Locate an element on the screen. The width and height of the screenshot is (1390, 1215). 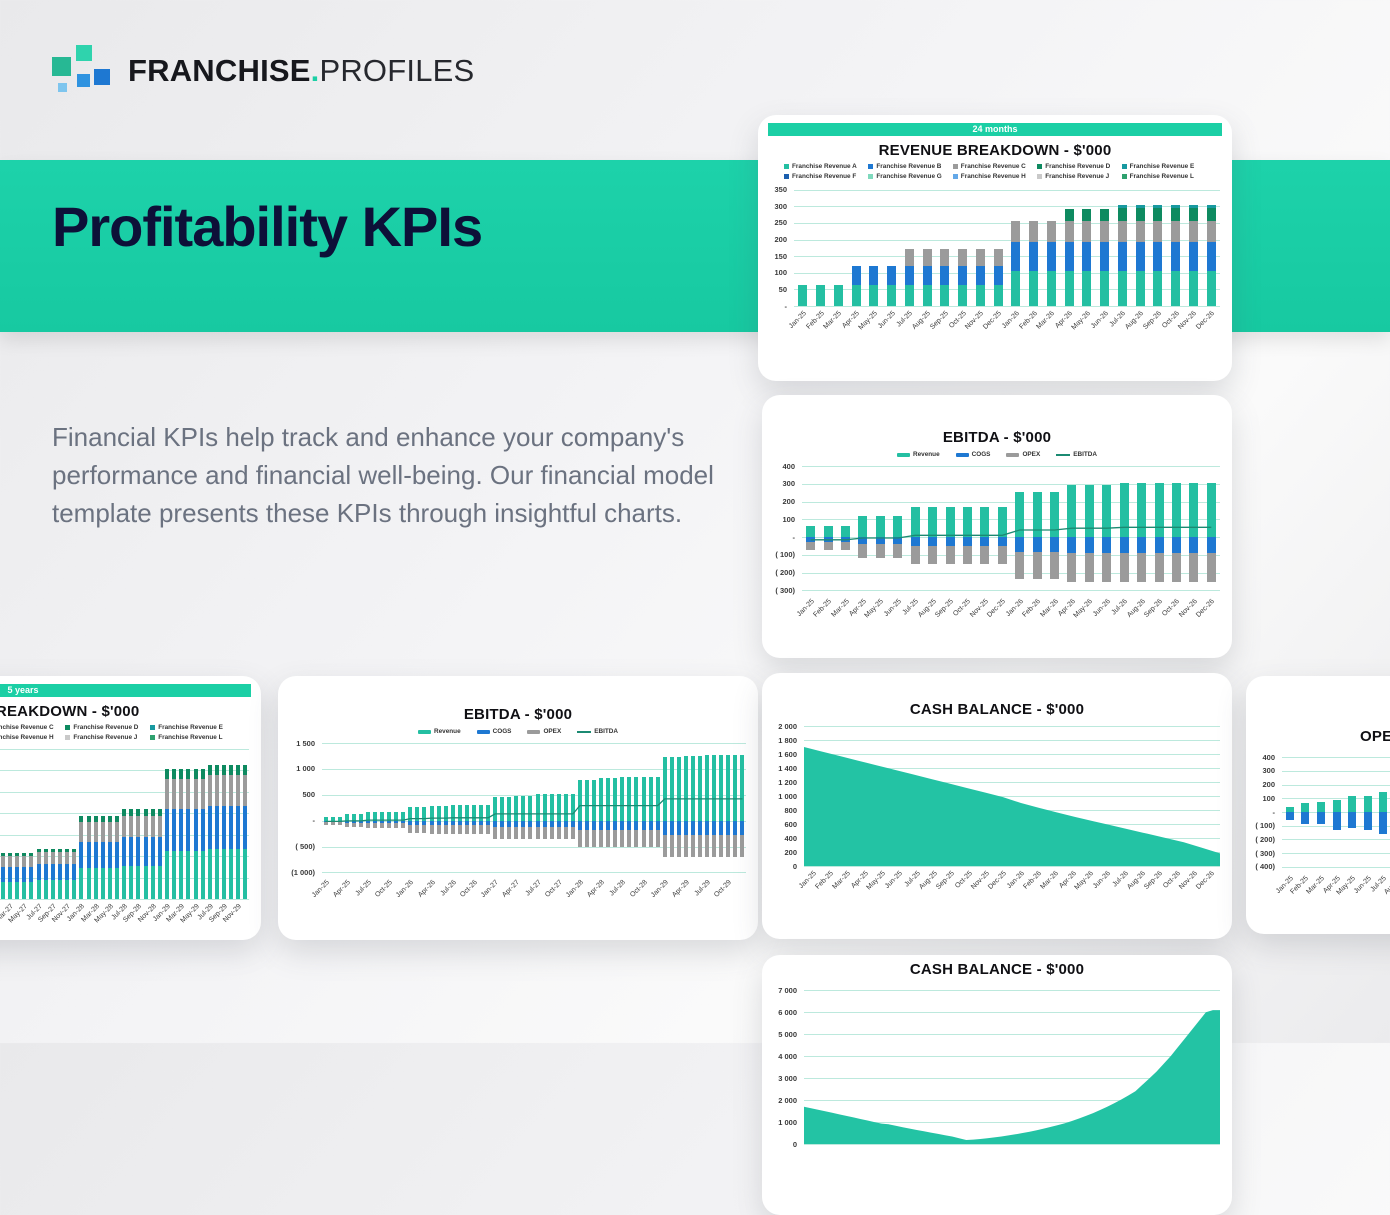
cash-area is located at coordinates (1012, 1077).